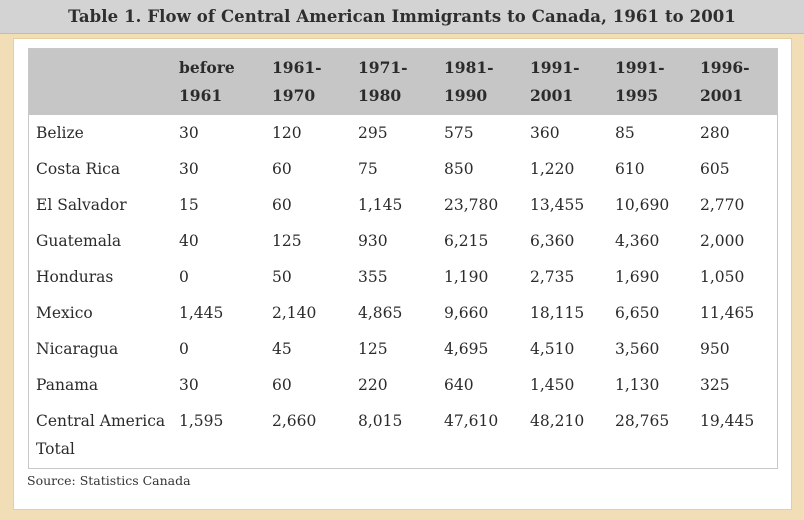  What do you see at coordinates (555, 81) in the screenshot?
I see `column-header-1991-2001: 1991- 2001` at bounding box center [555, 81].